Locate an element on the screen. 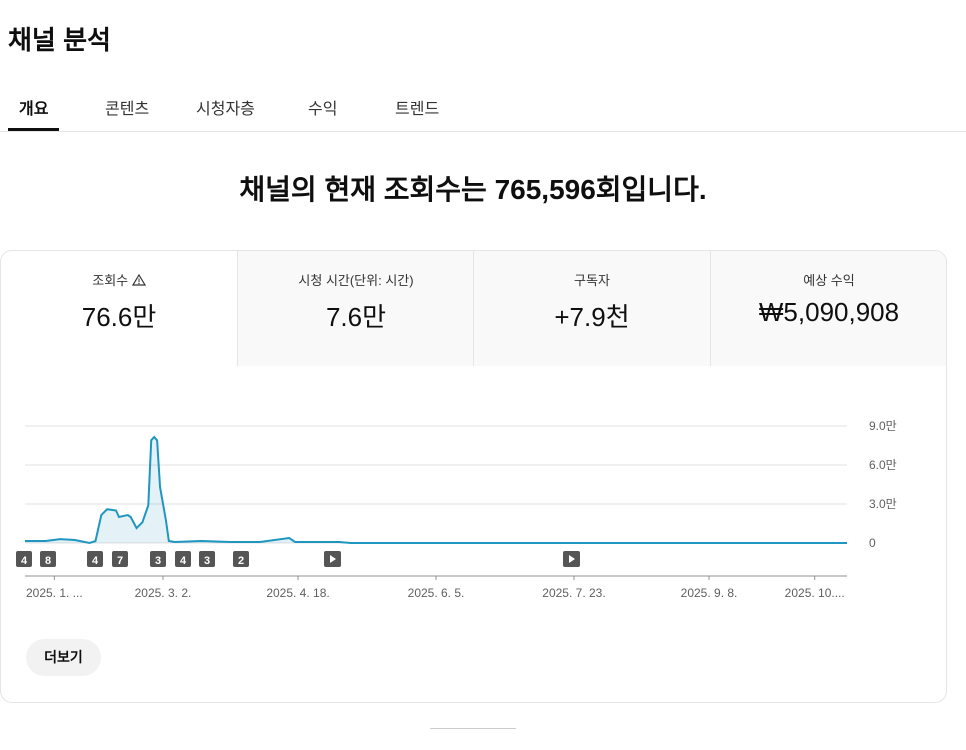 This screenshot has width=966, height=750. metric-tab: 시청 시간(단위: 시간) 7.6만 is located at coordinates (355, 308).